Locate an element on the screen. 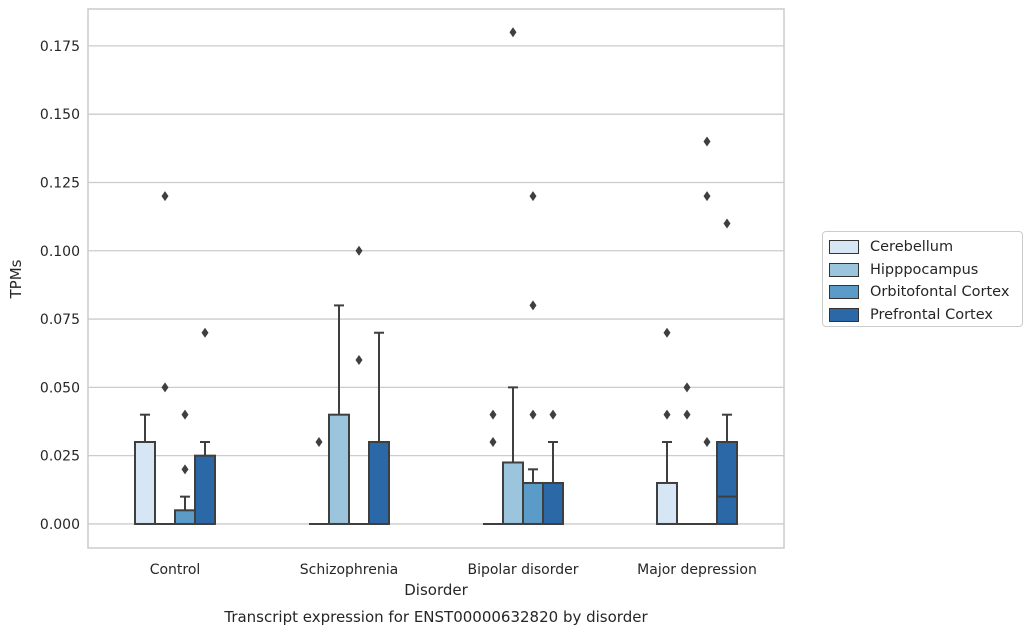 Image resolution: width=1033 pixels, height=634 pixels. x-tick-label-schizophrenia: Schizophrenia is located at coordinates (349, 570).